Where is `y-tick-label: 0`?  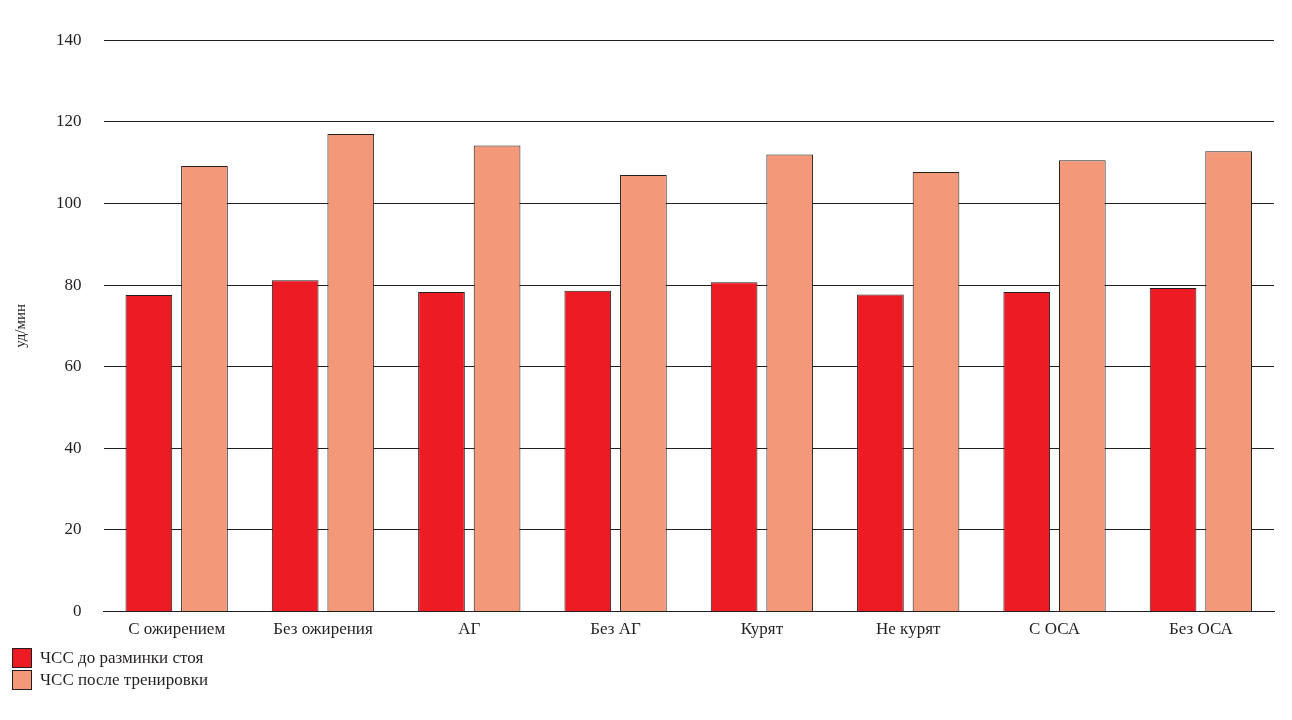 y-tick-label: 0 is located at coordinates (77, 611).